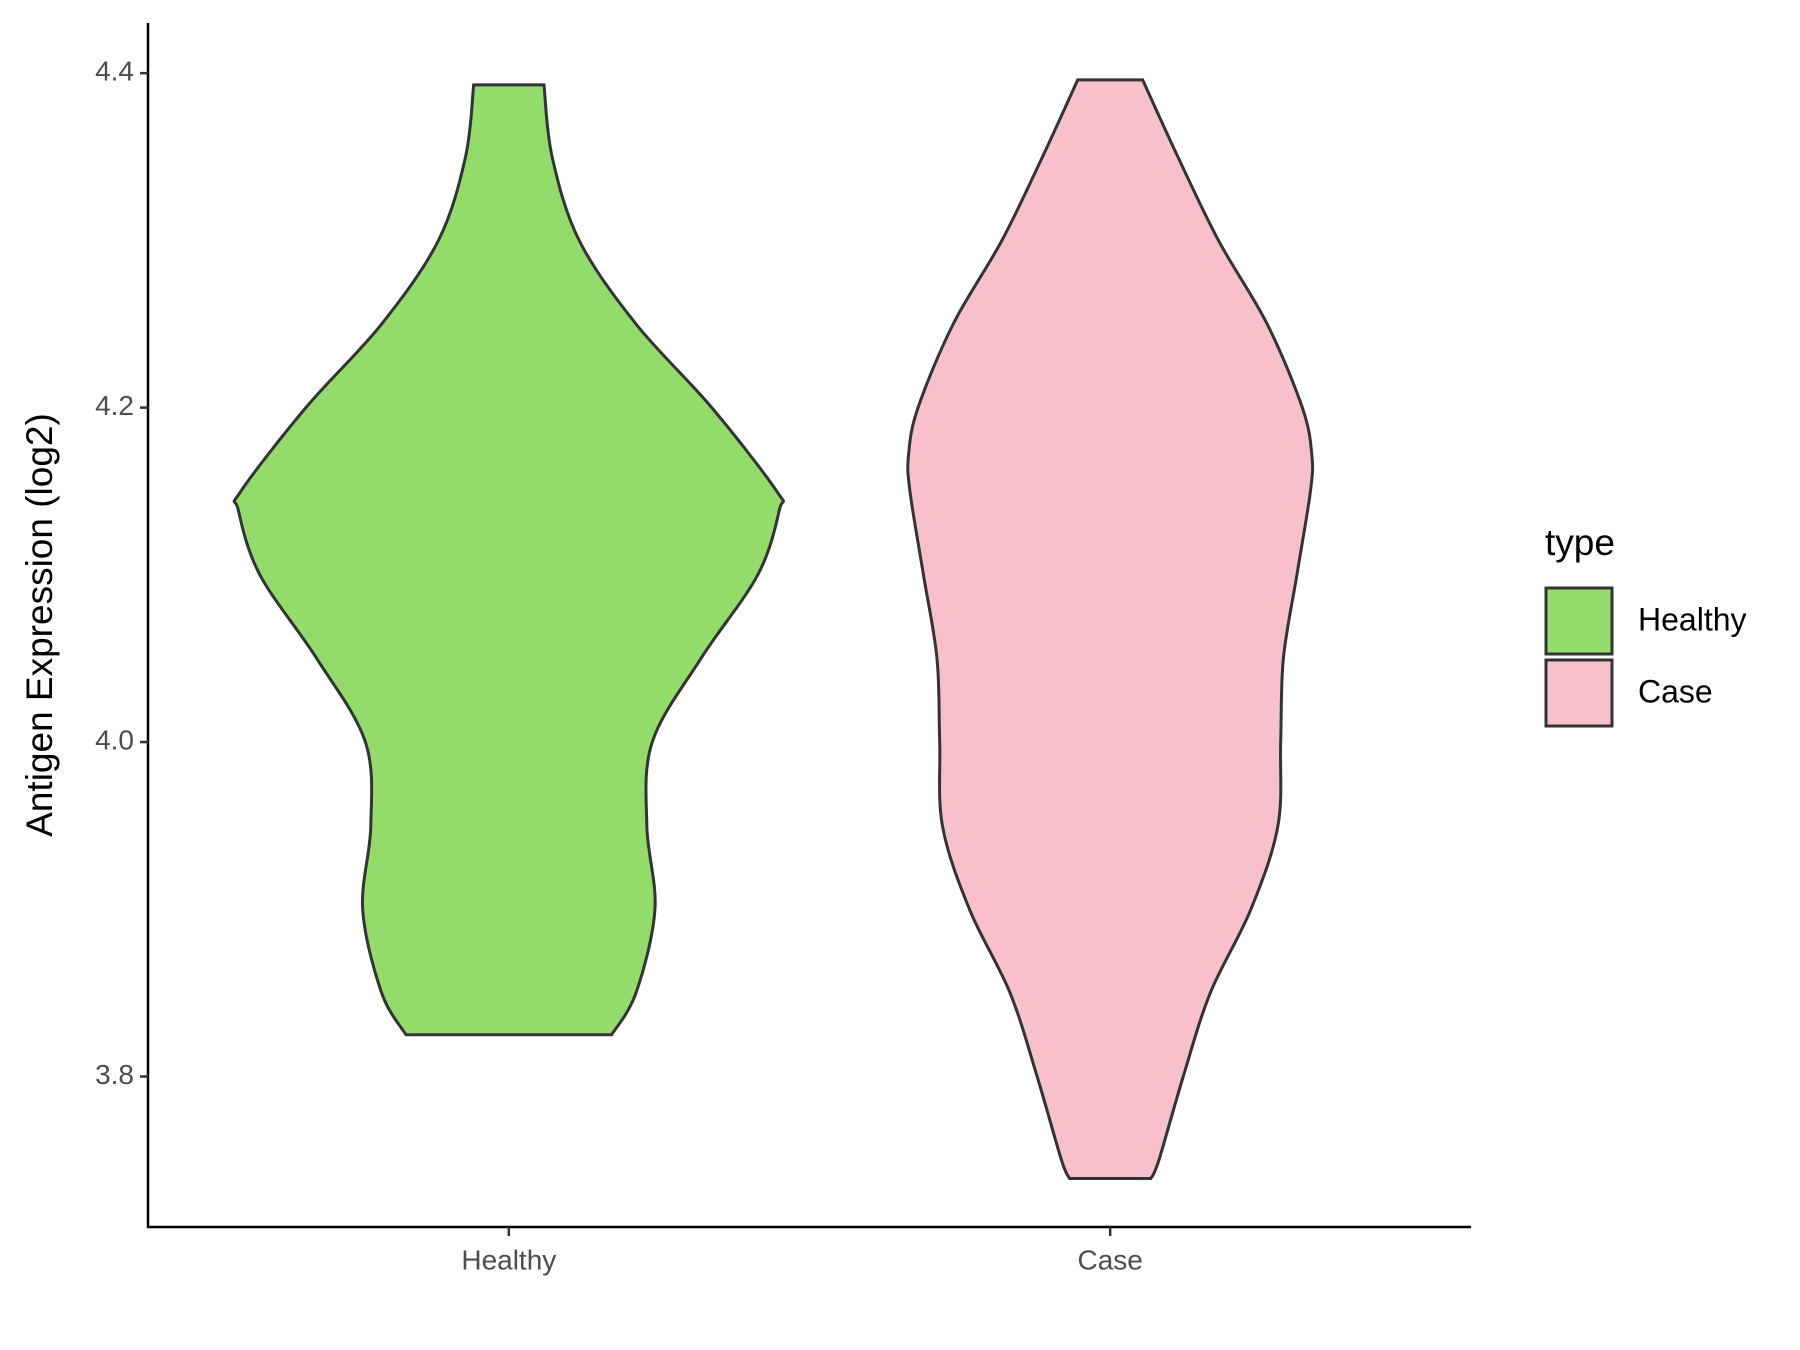 This screenshot has height=1350, width=1800. I want to click on legend-title: type, so click(1580, 542).